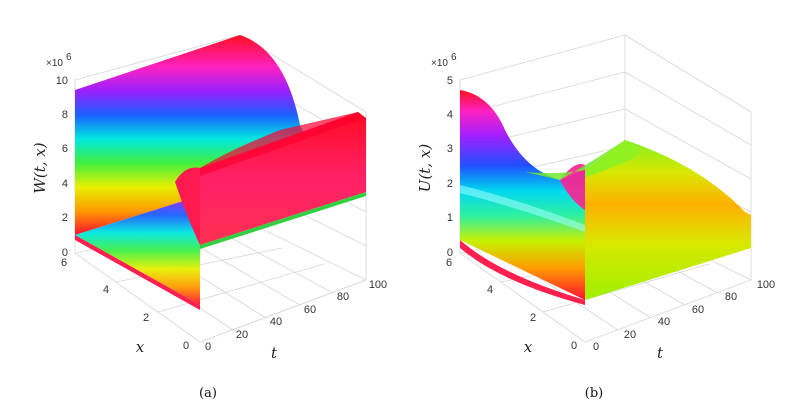  Describe the element at coordinates (450, 167) in the screenshot. I see `panel-b-z-ticks: 0 1 2 3 4 5` at that location.